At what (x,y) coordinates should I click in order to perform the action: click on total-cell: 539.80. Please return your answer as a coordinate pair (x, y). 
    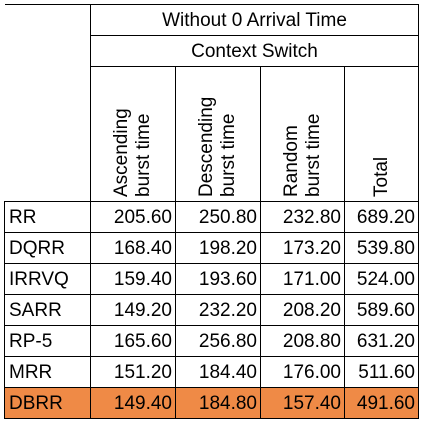
    Looking at the image, I should click on (381, 248).